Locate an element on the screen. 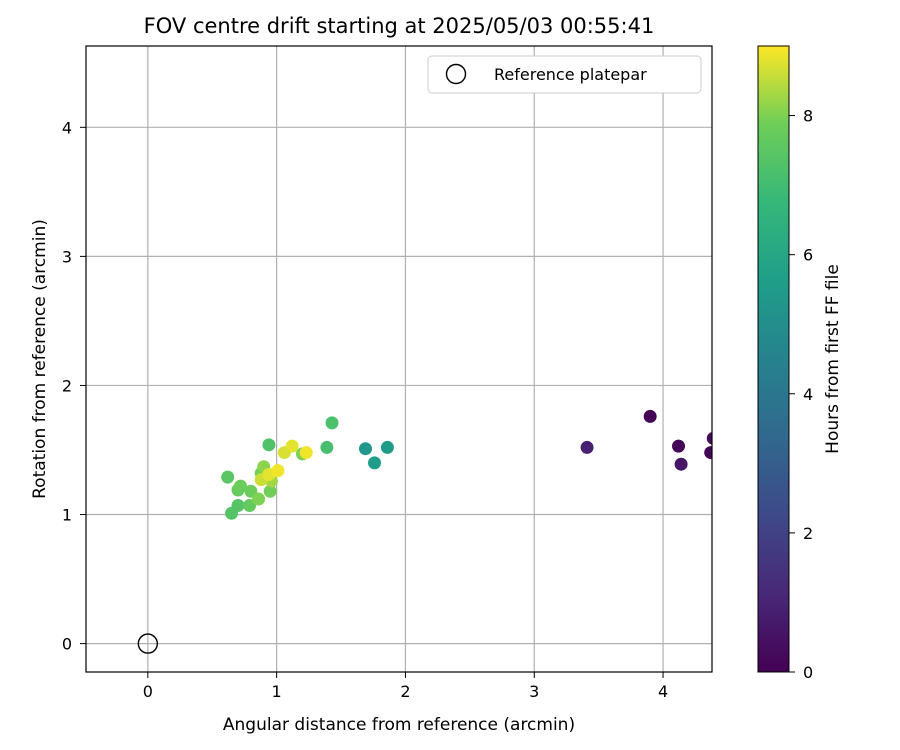 This screenshot has width=900, height=750. y-tick-label: 1 is located at coordinates (67, 515).